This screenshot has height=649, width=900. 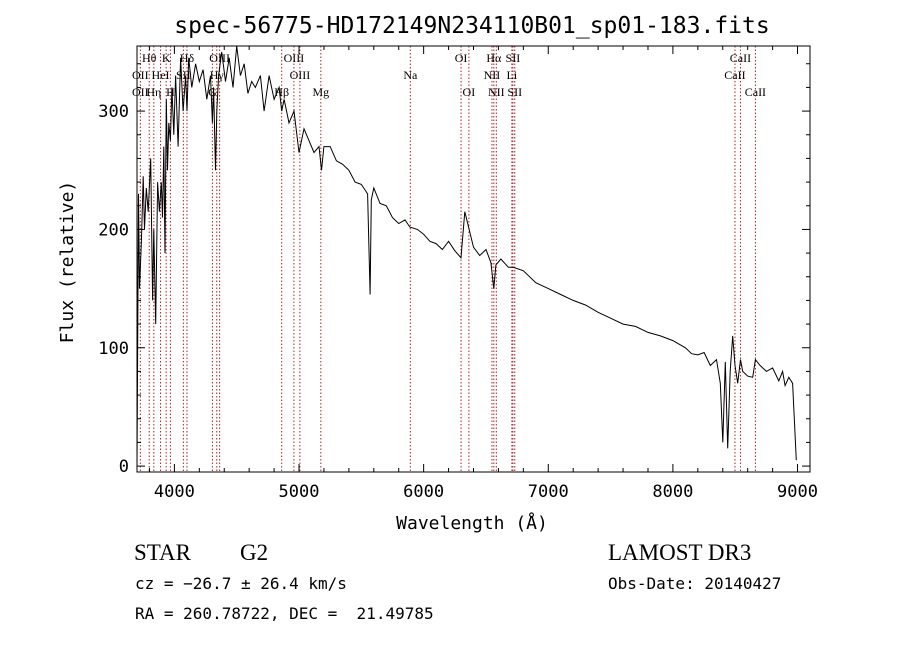 What do you see at coordinates (212, 92) in the screenshot?
I see `spectral-line-label: G` at bounding box center [212, 92].